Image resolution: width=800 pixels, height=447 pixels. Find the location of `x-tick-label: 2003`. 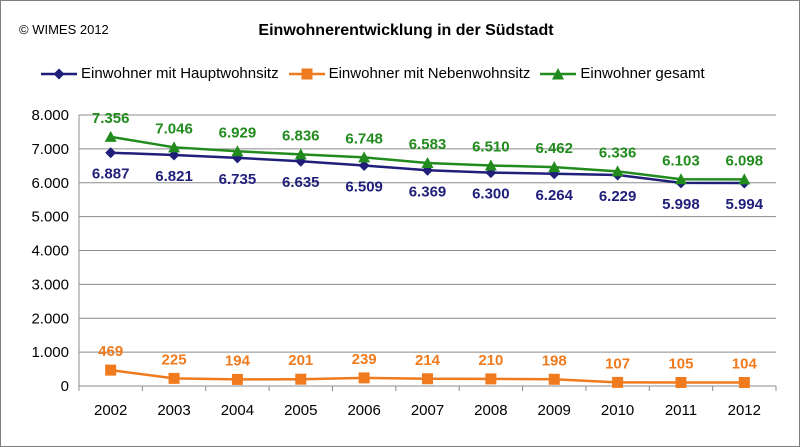

x-tick-label: 2003 is located at coordinates (173, 410).